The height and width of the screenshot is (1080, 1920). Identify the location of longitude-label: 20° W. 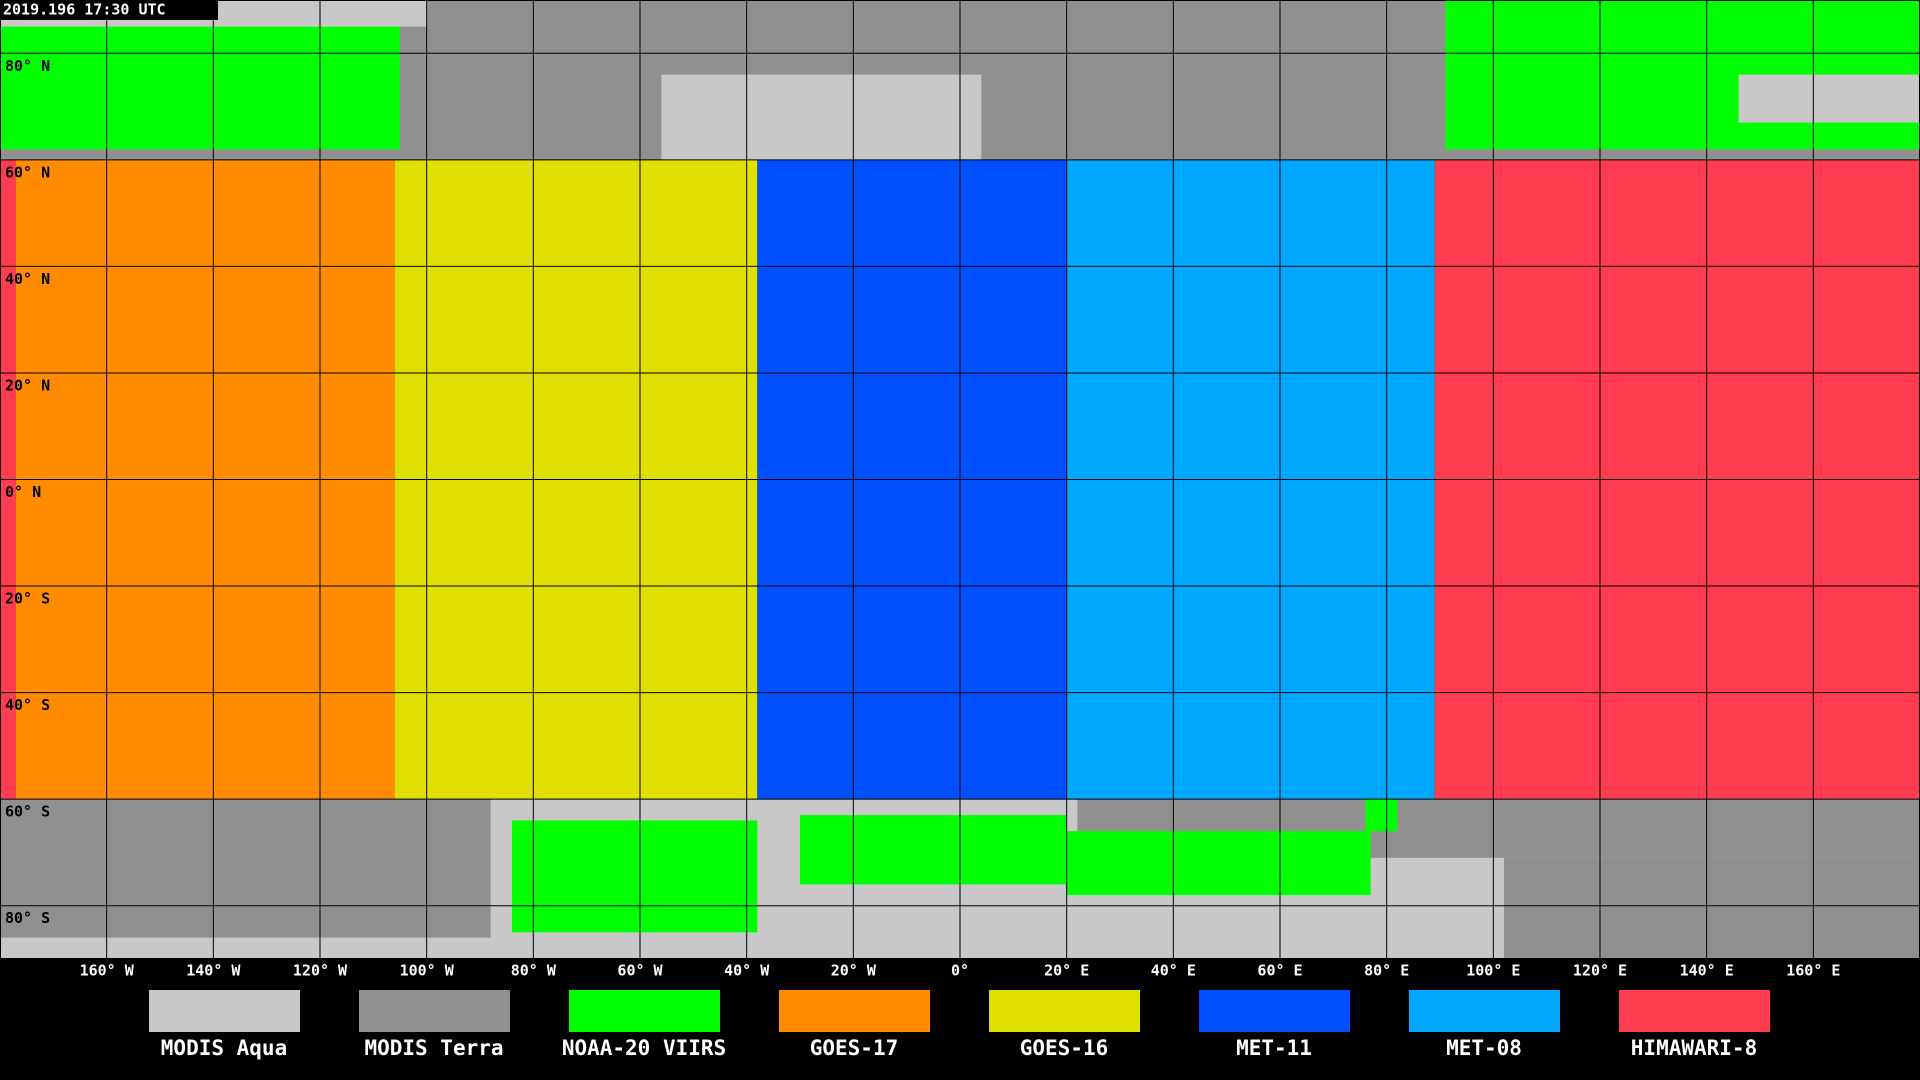
(854, 971).